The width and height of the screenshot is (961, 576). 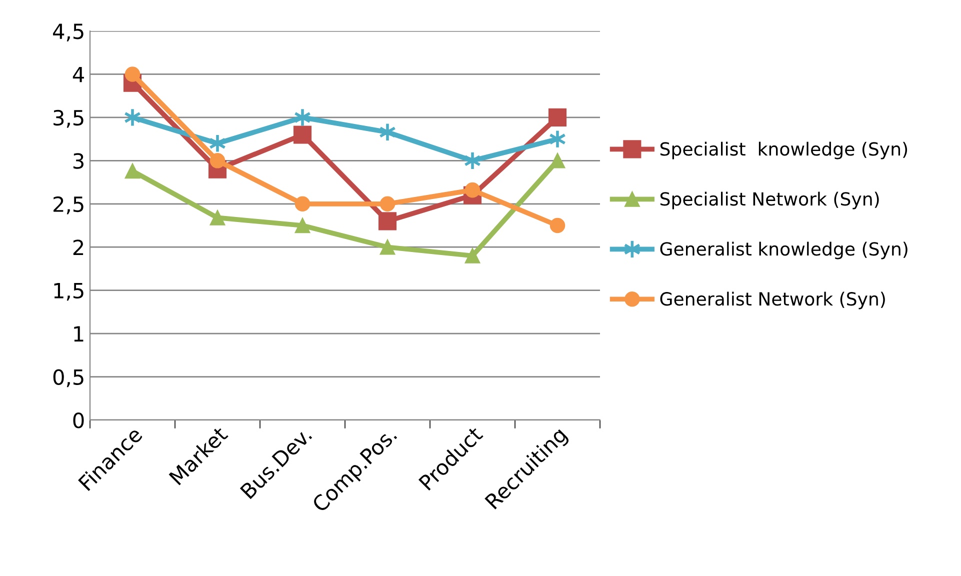 I want to click on y-tick-label: 3,5, so click(x=69, y=119).